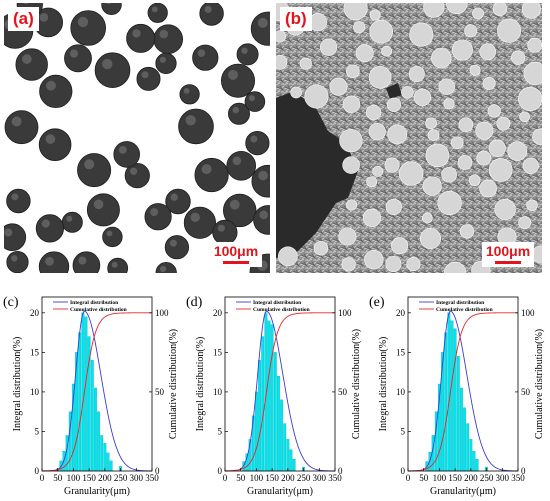 The height and width of the screenshot is (501, 550). What do you see at coordinates (89, 478) in the screenshot?
I see `x-tick-label: 150` at bounding box center [89, 478].